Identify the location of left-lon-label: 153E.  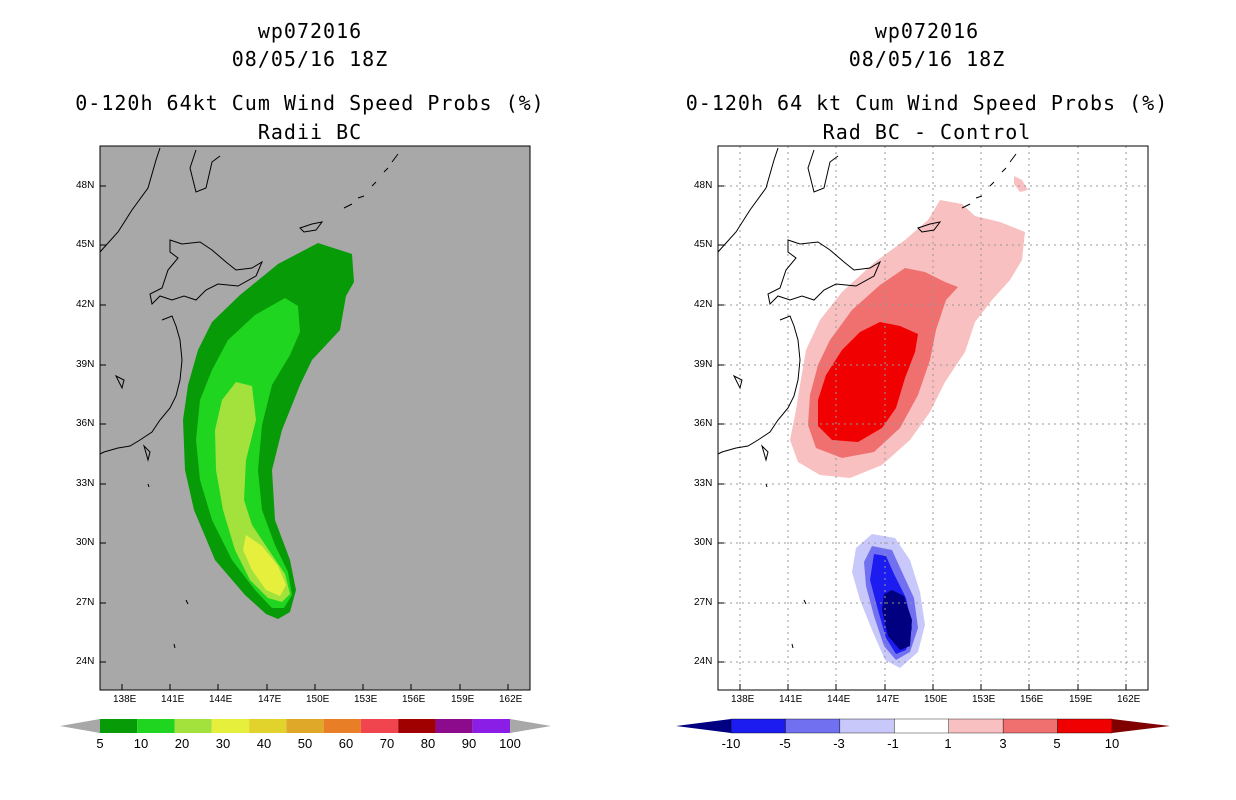
(366, 699).